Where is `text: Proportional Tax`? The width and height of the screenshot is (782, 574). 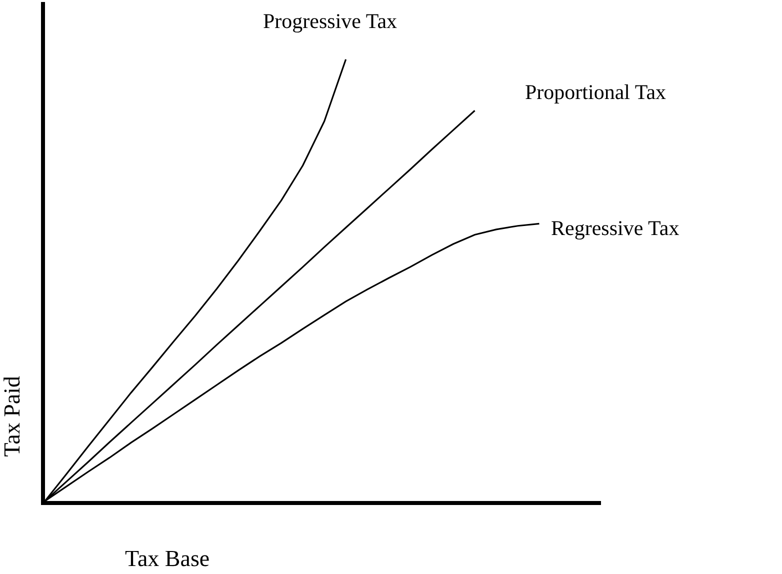
text: Proportional Tax is located at coordinates (596, 92).